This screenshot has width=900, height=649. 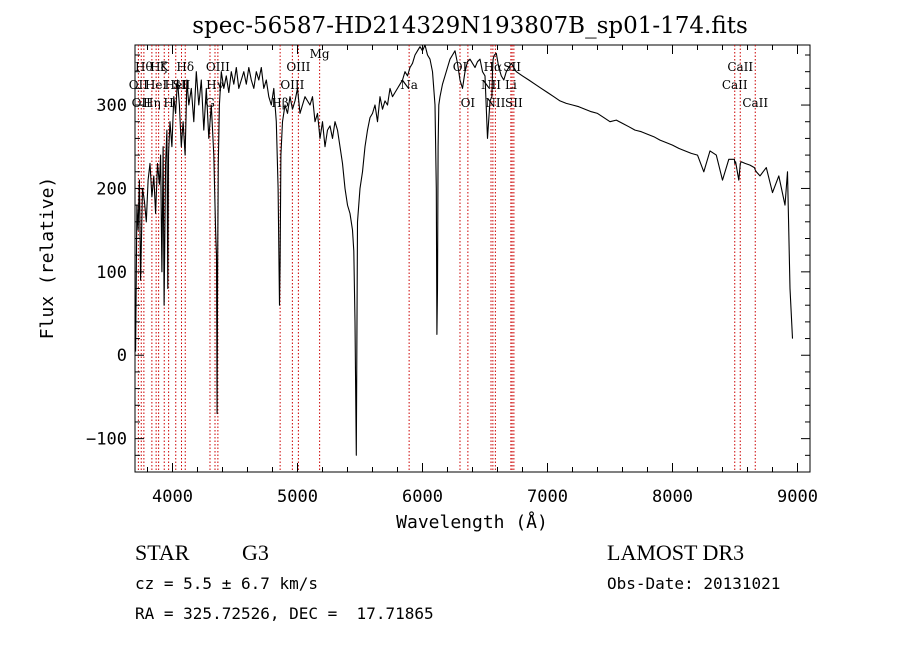 What do you see at coordinates (547, 497) in the screenshot?
I see `x-tick-label: 7000` at bounding box center [547, 497].